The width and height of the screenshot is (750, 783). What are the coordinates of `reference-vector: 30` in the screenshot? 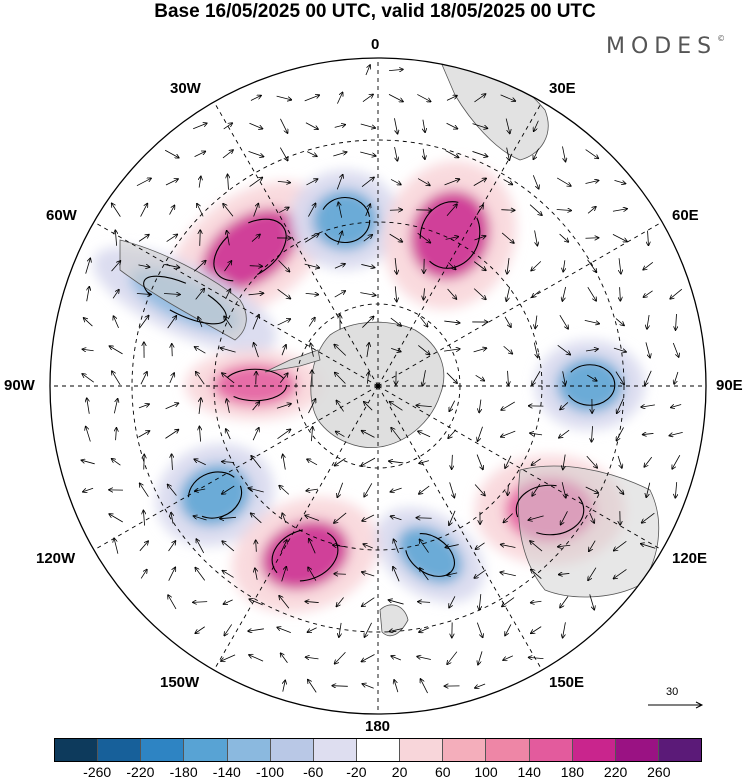 It's located at (676, 698).